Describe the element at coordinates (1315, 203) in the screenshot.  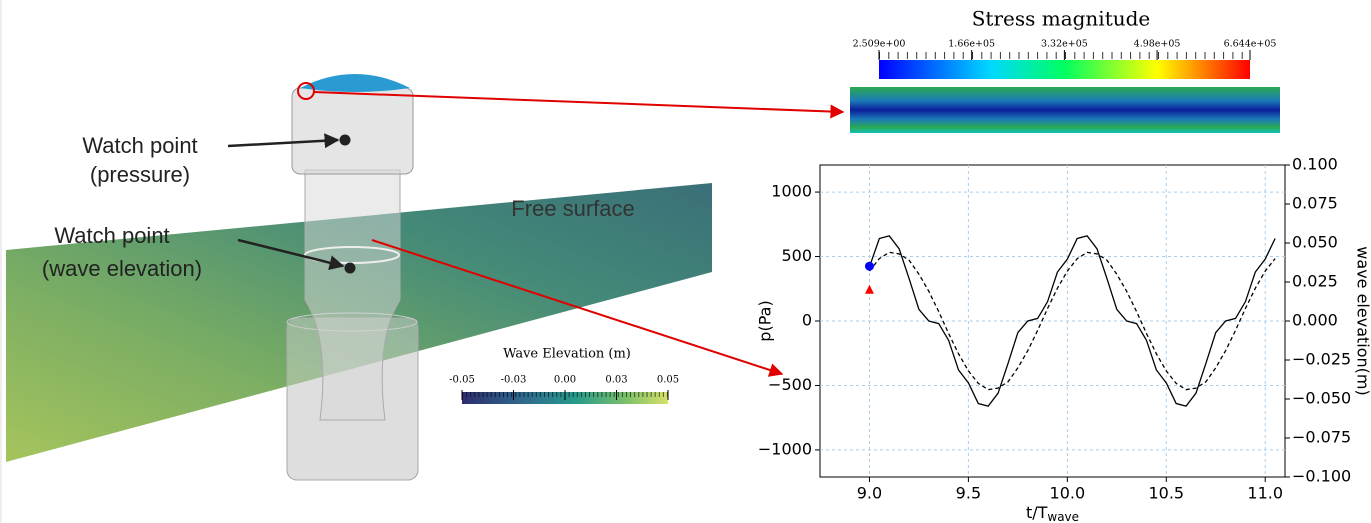
I see `y2-tick-label: 0.075` at that location.